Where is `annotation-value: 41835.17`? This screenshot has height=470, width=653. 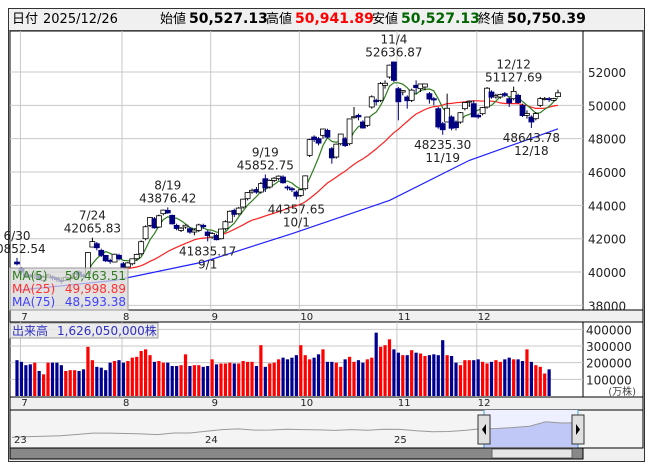
annotation-value: 41835.17 is located at coordinates (207, 251).